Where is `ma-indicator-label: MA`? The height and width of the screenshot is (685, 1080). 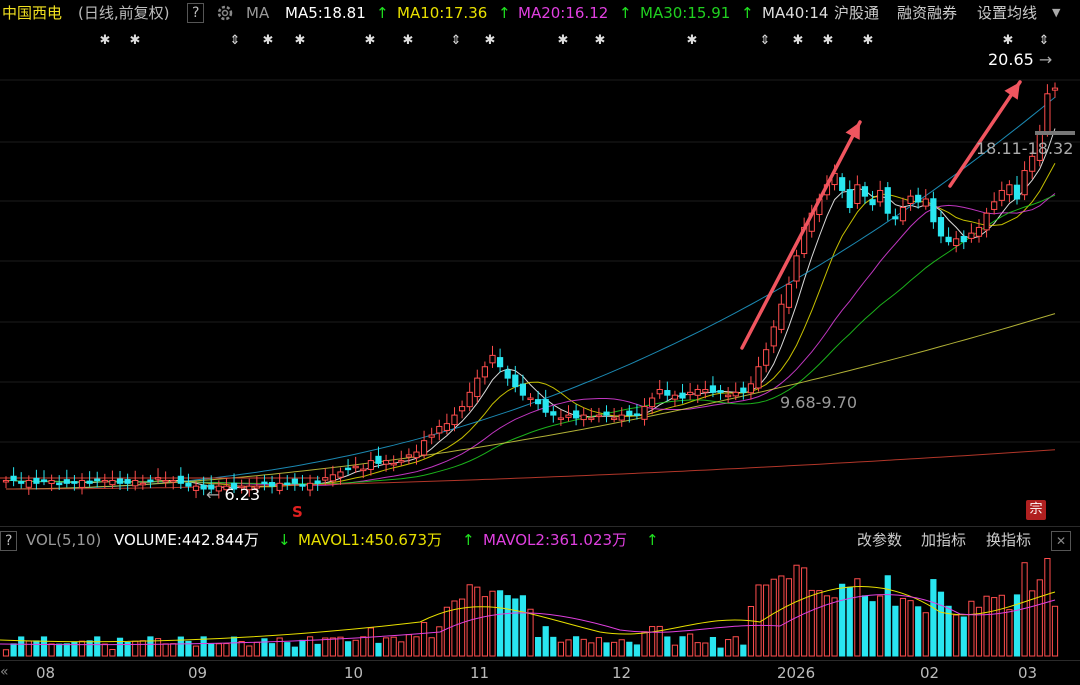 ma-indicator-label: MA is located at coordinates (258, 13).